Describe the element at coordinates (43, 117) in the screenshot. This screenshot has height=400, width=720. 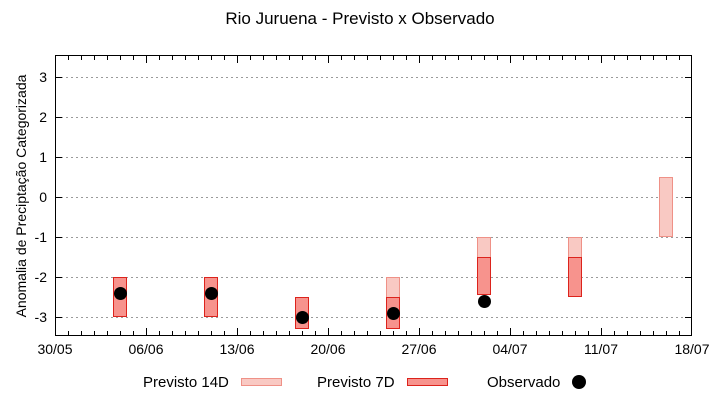
I see `y-tick-label: 2` at that location.